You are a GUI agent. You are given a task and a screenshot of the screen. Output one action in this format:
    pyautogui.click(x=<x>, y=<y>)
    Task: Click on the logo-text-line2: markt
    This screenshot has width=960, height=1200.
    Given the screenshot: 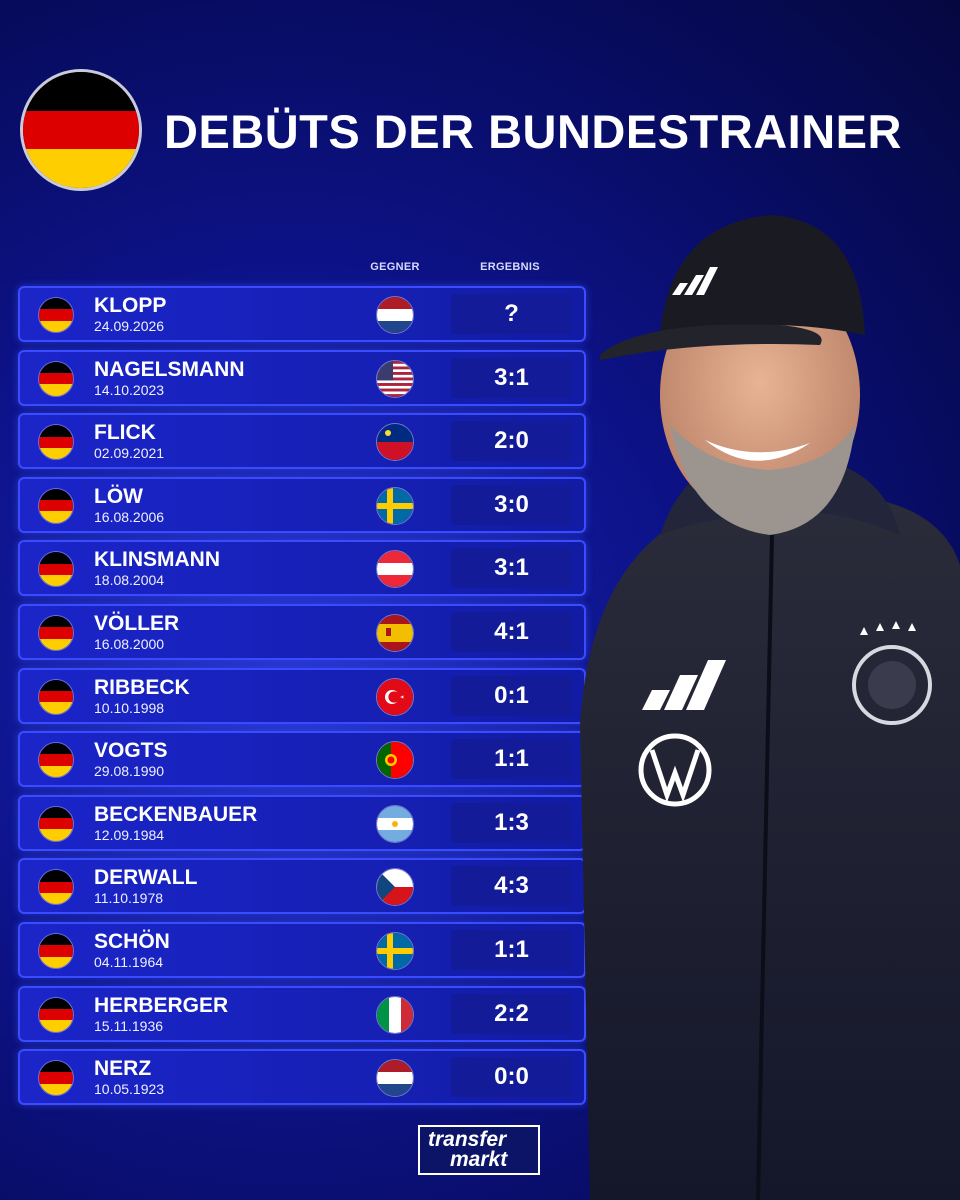 What is the action you would take?
    pyautogui.click(x=479, y=1159)
    